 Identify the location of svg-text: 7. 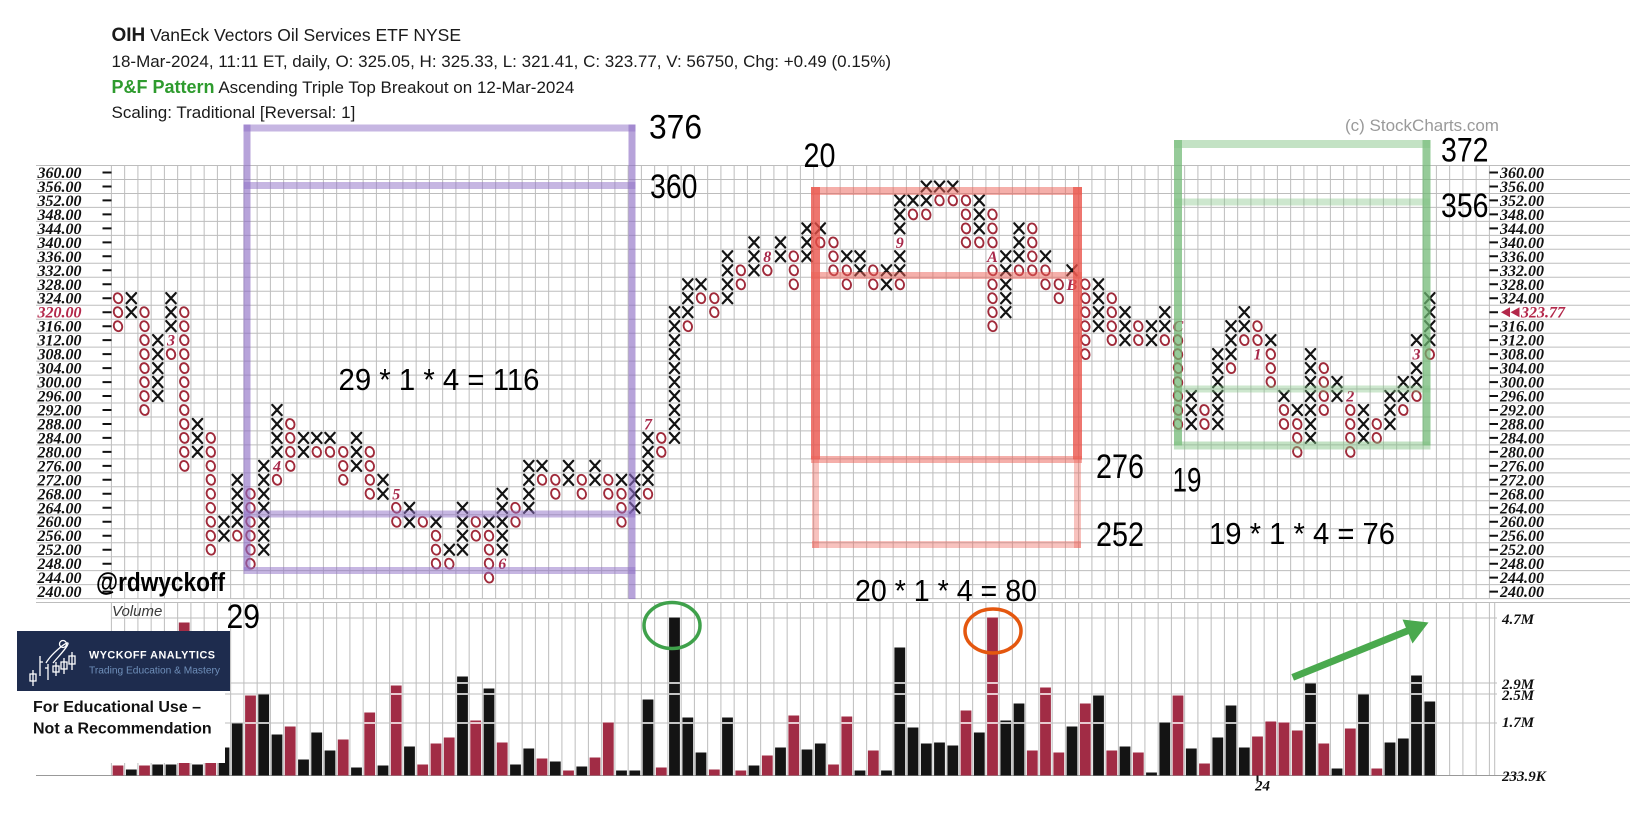
(648, 425).